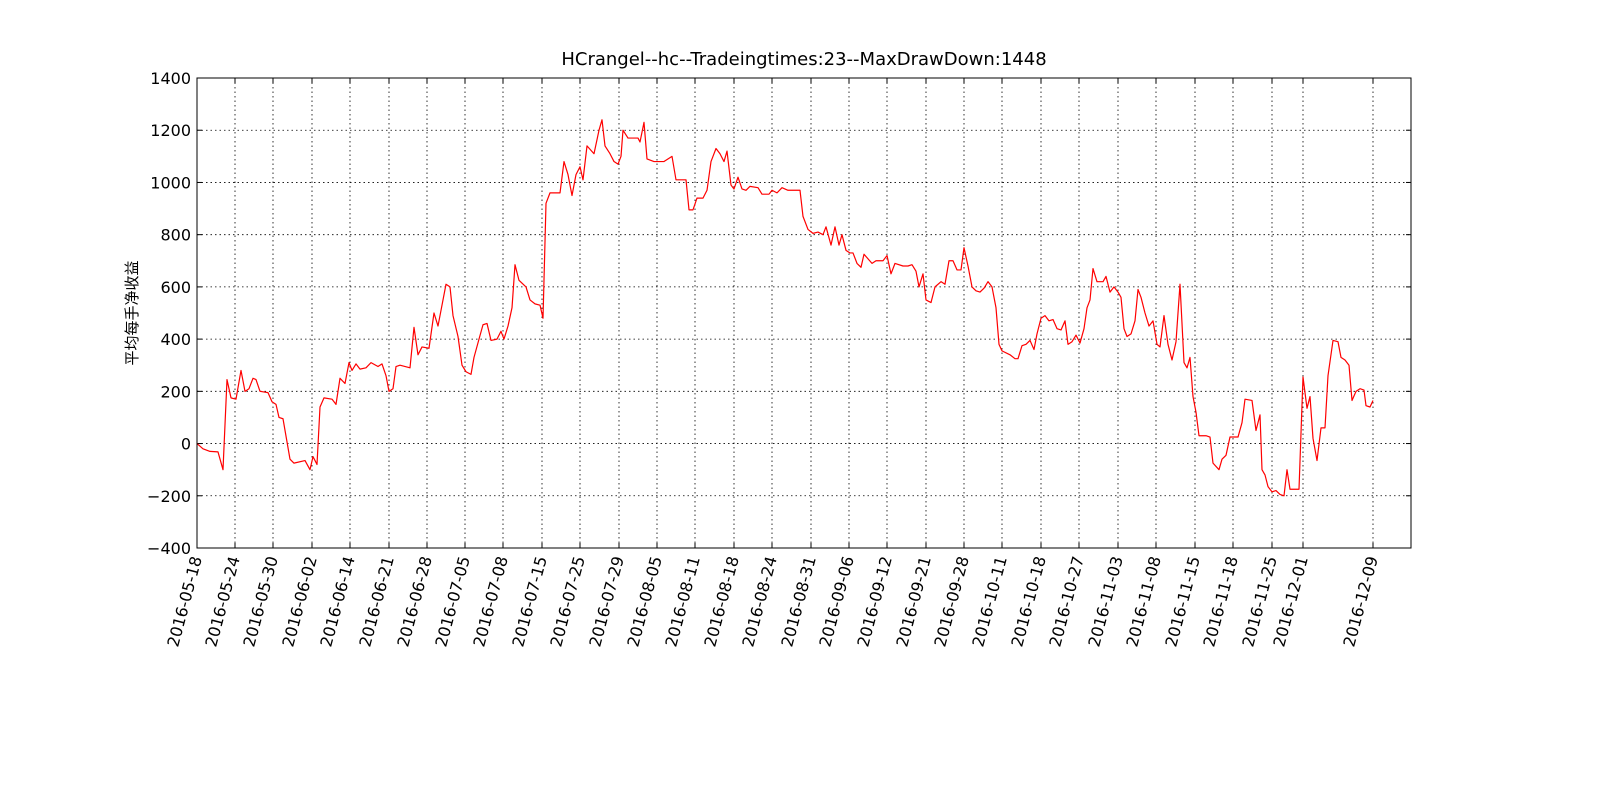 This screenshot has width=1600, height=804. What do you see at coordinates (175, 235) in the screenshot?
I see `y-tick-label: 800` at bounding box center [175, 235].